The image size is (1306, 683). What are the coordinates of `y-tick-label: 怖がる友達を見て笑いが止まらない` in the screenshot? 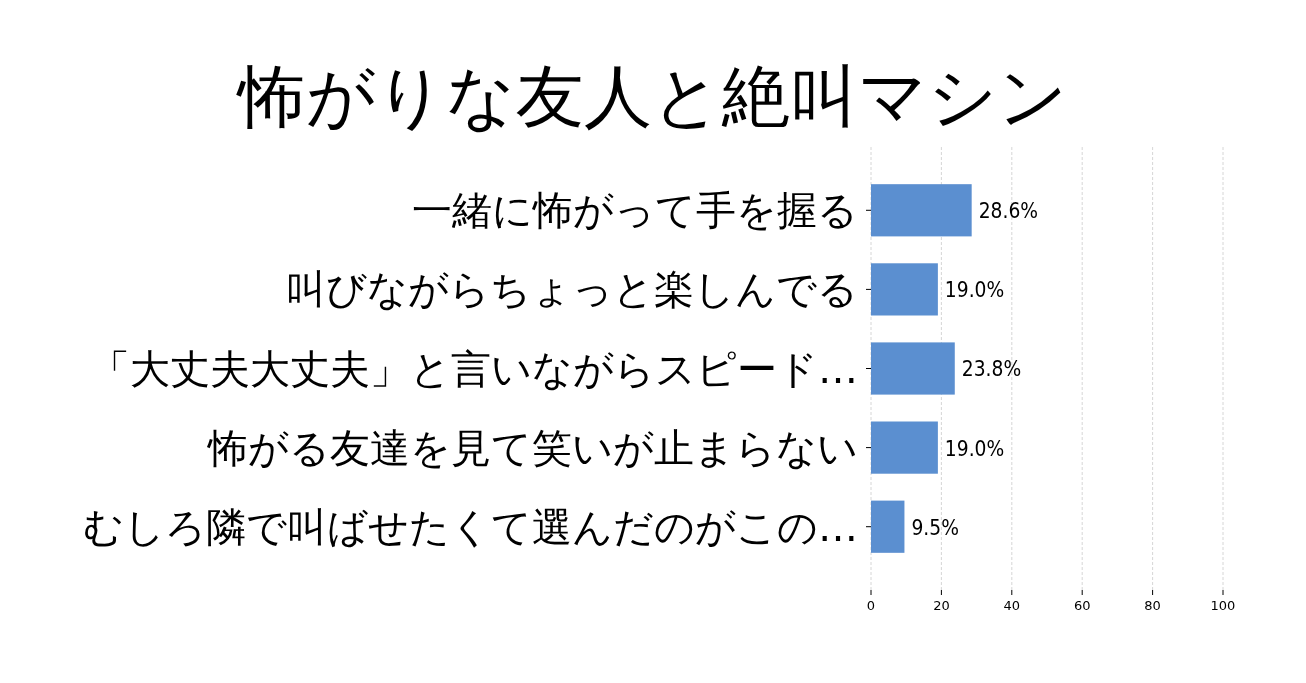 It's located at (532, 447).